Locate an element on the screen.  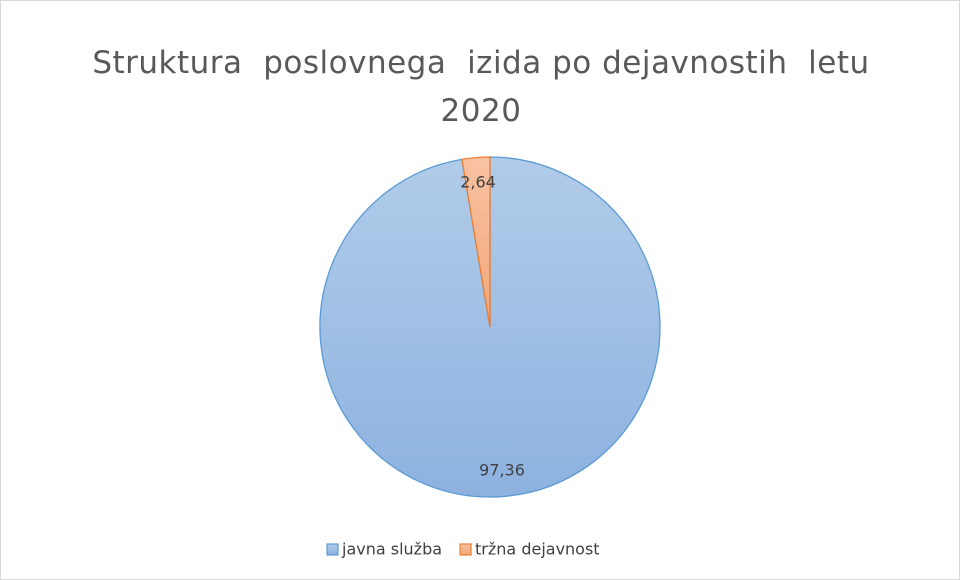
data-label: 2,64 is located at coordinates (478, 181).